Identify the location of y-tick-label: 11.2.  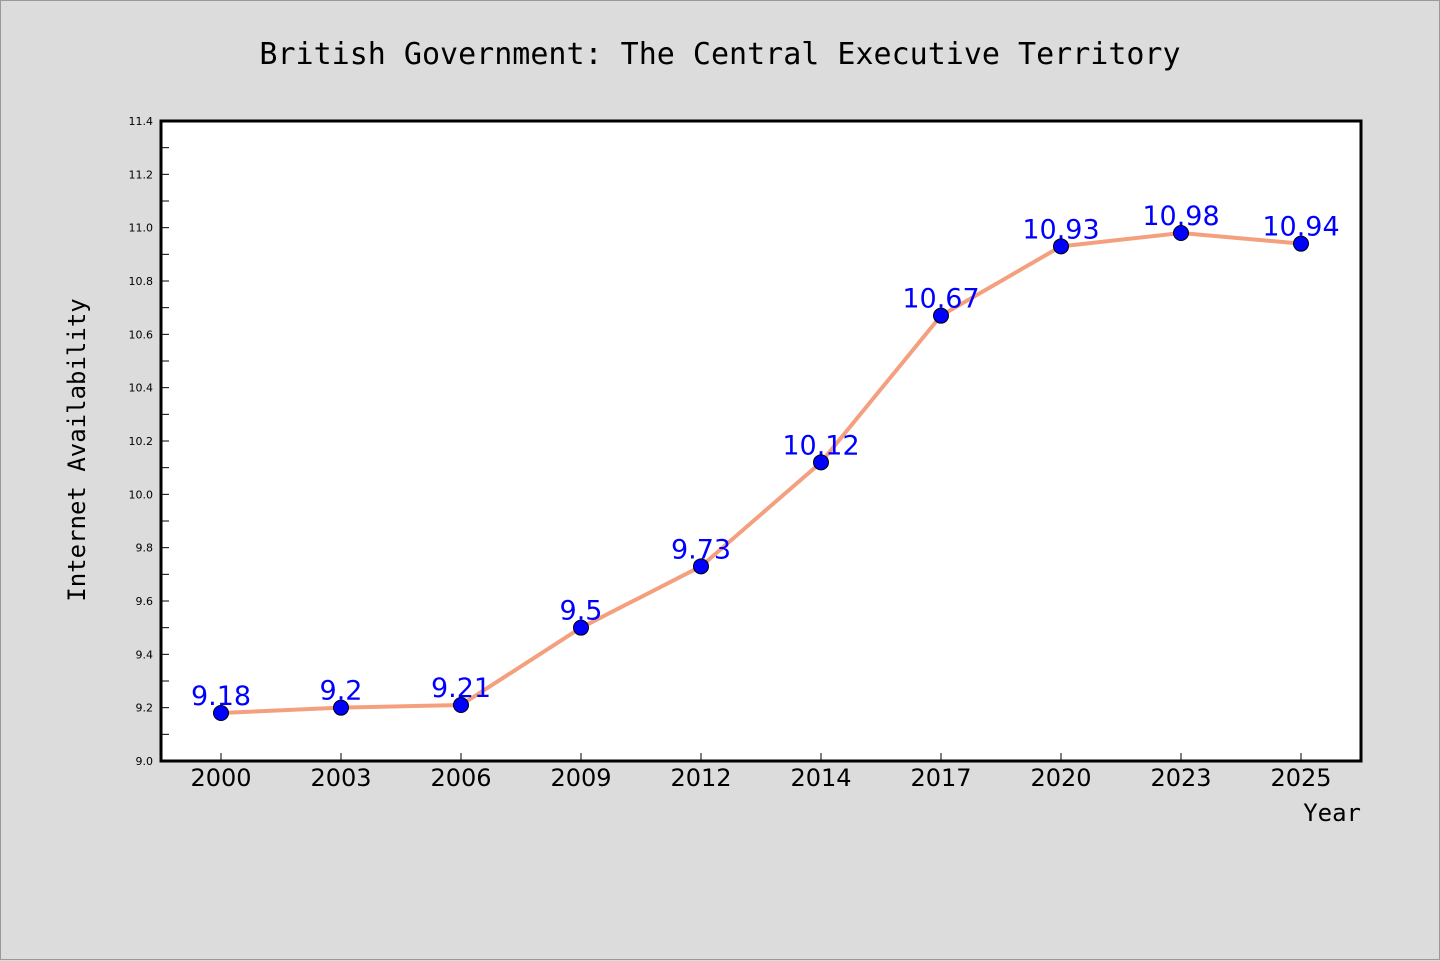
(141, 174).